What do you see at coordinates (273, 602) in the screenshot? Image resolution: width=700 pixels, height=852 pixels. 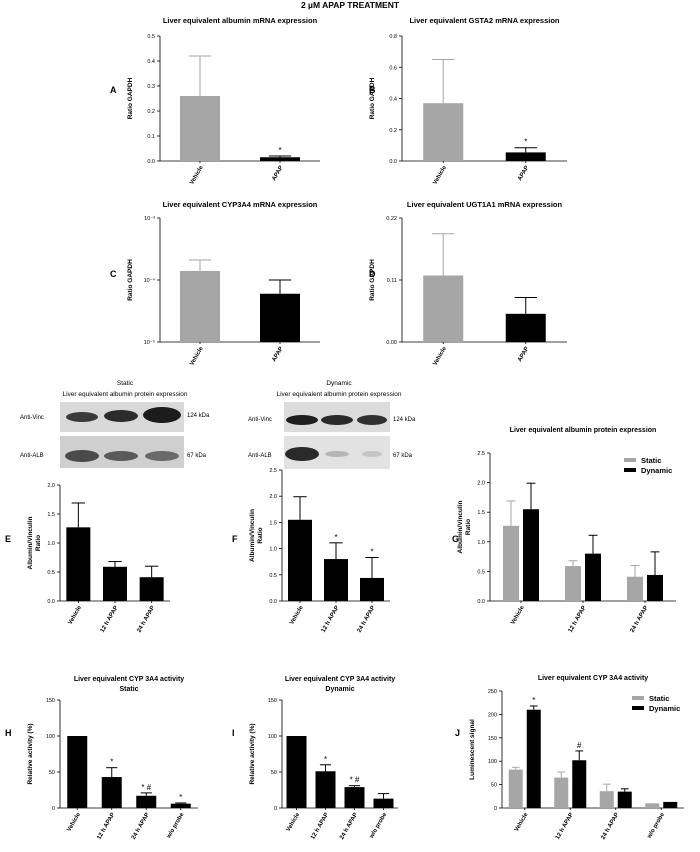 I see `chart-F-y-tick-label: 0.0` at bounding box center [273, 602].